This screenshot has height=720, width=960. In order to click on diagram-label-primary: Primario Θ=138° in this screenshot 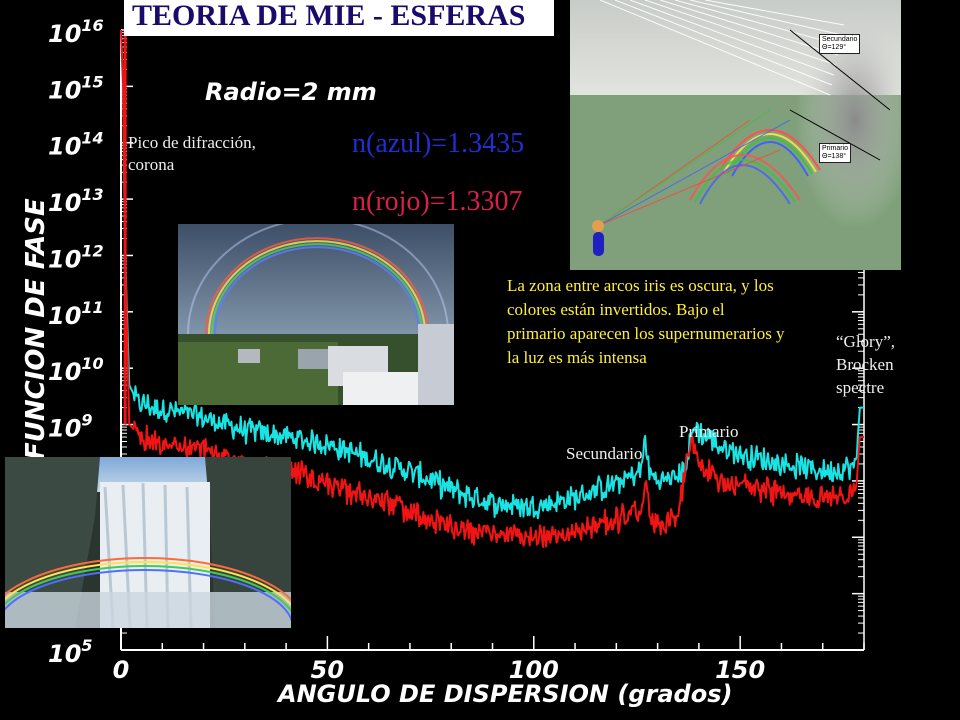, I will do `click(835, 153)`.